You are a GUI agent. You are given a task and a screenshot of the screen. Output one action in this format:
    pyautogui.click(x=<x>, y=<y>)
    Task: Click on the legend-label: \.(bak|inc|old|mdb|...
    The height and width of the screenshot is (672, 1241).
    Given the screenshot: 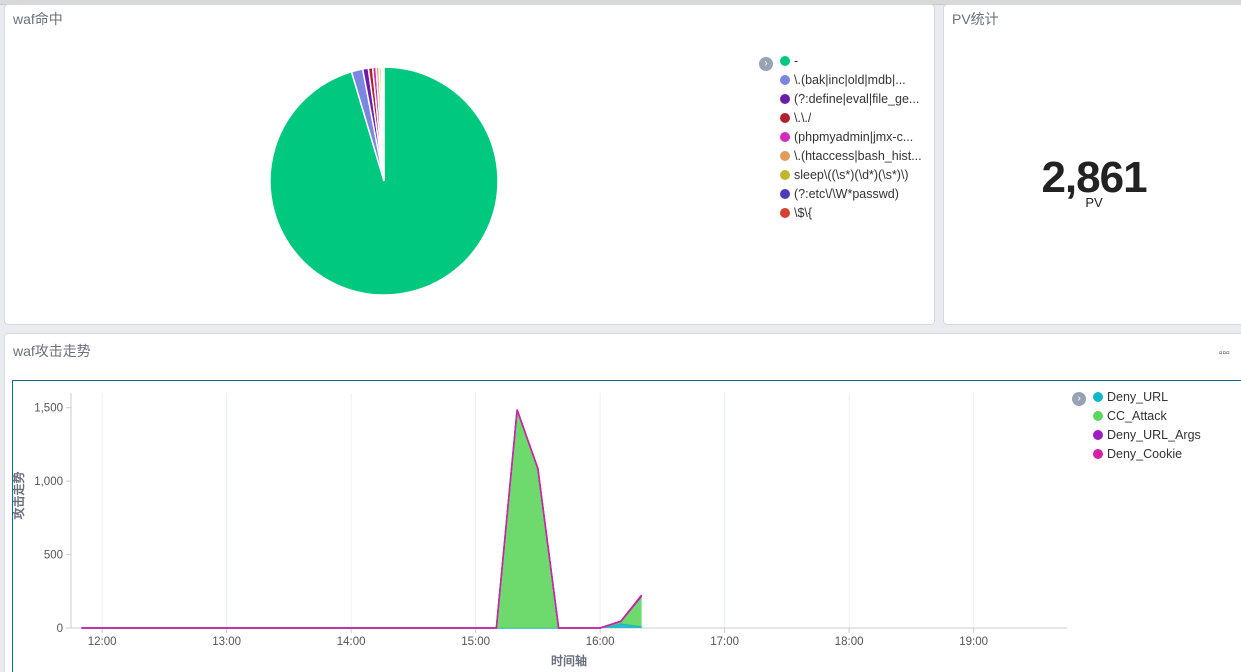 What is the action you would take?
    pyautogui.click(x=850, y=79)
    